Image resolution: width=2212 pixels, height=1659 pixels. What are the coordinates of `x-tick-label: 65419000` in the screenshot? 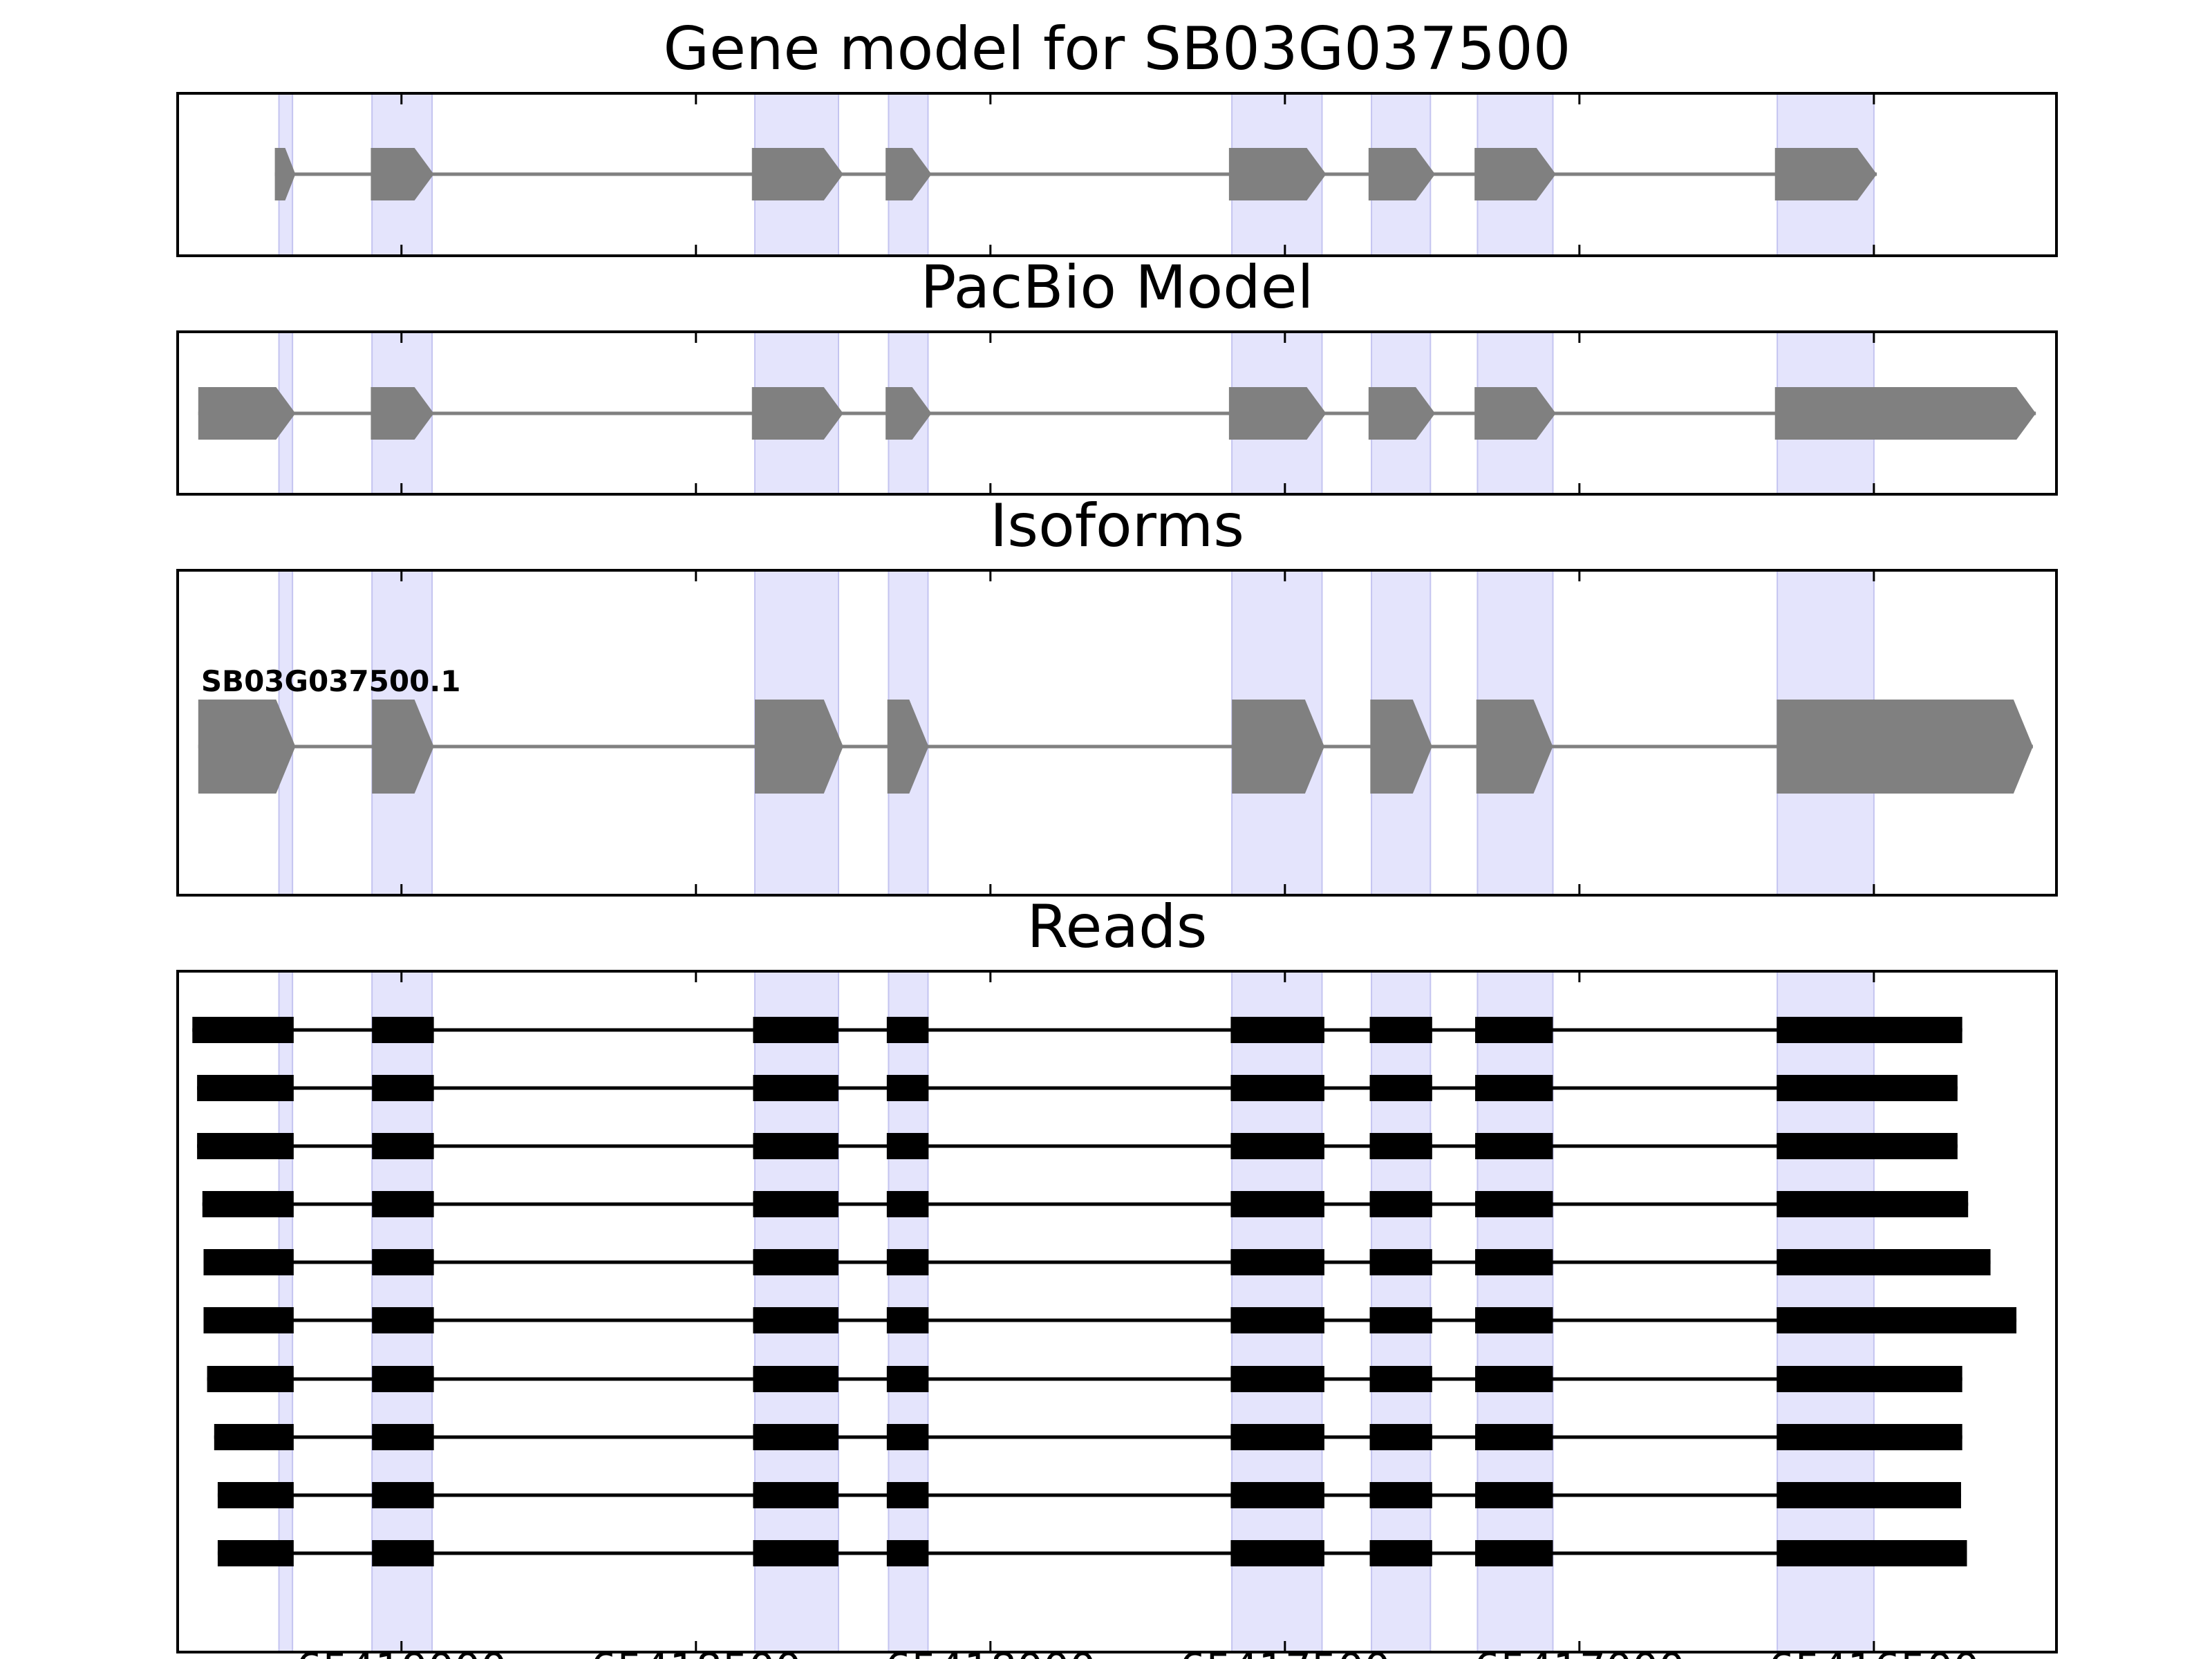 It's located at (401, 1652).